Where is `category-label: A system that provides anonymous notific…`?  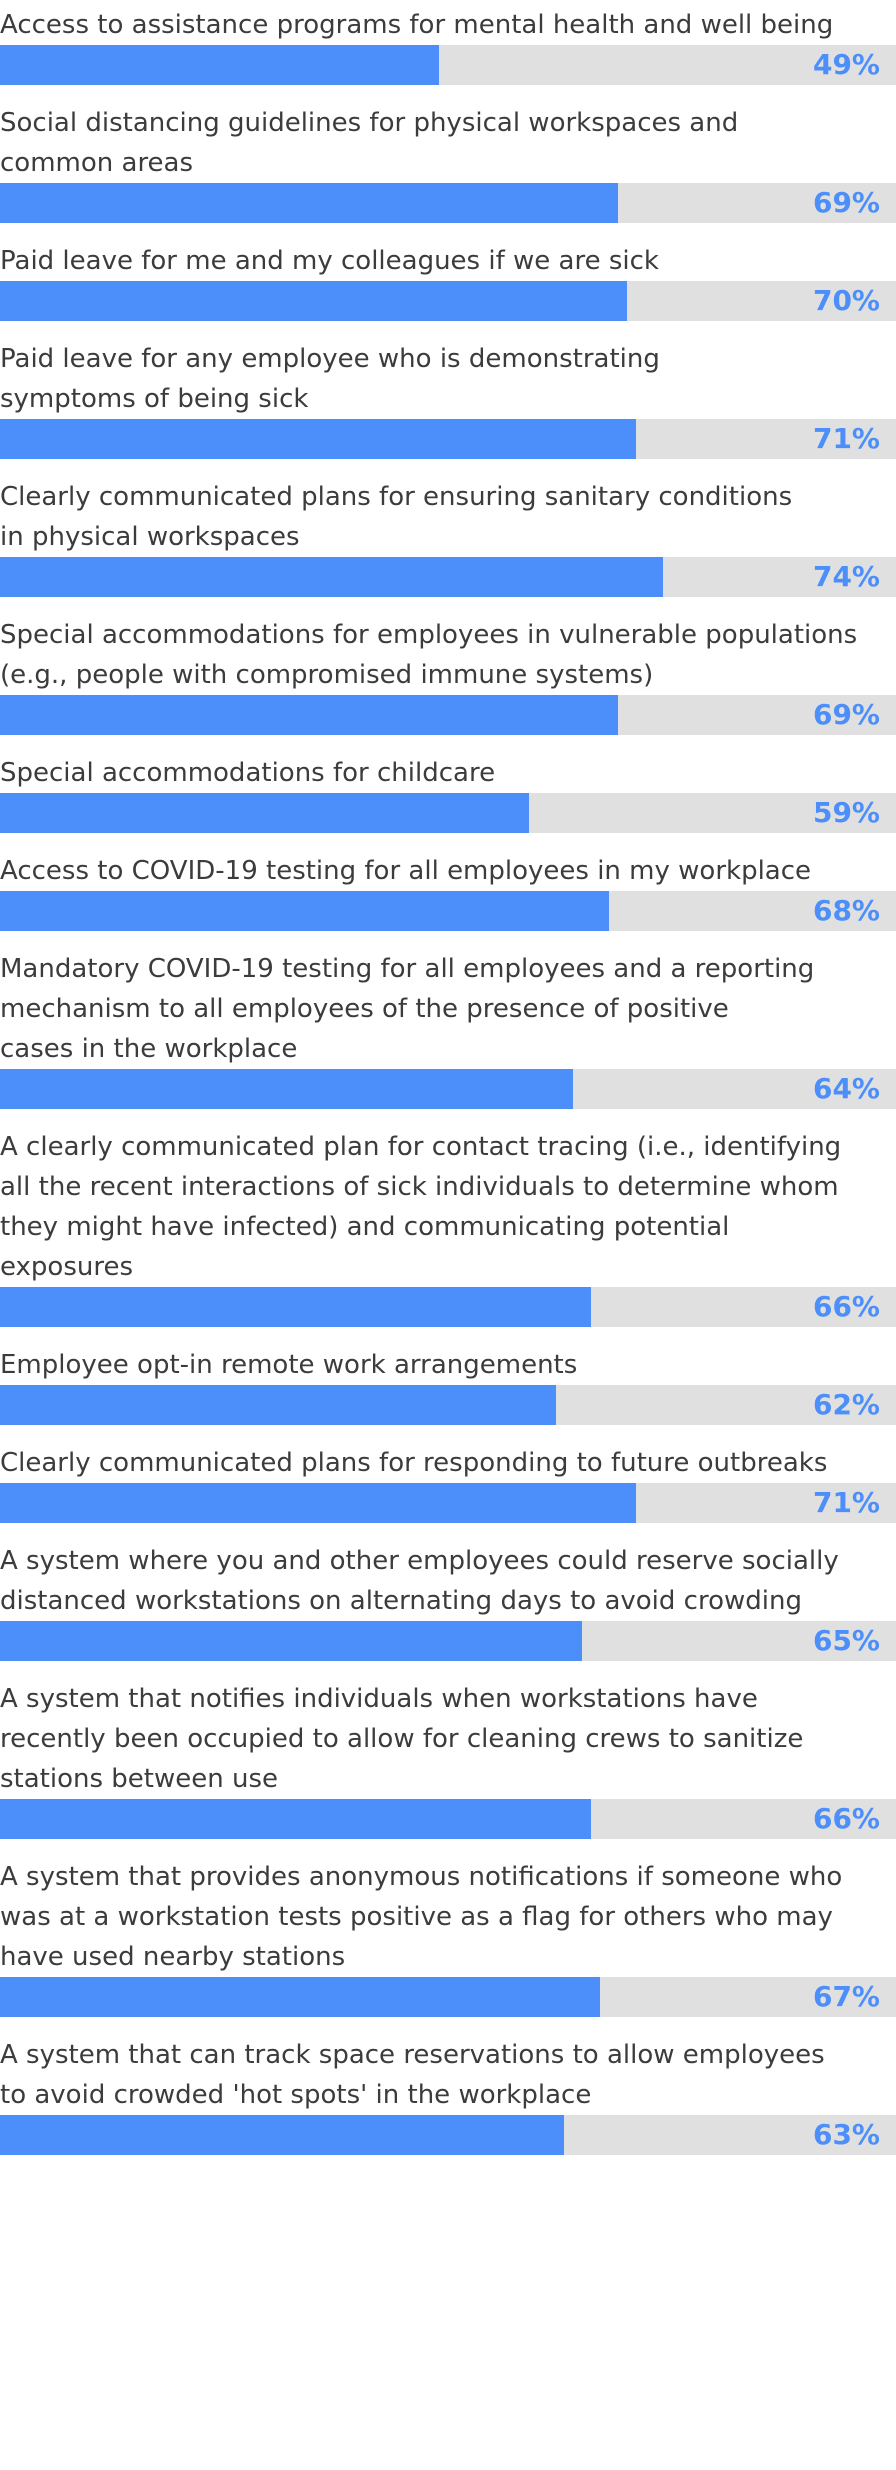 category-label: A system that provides anonymous notific… is located at coordinates (421, 1917).